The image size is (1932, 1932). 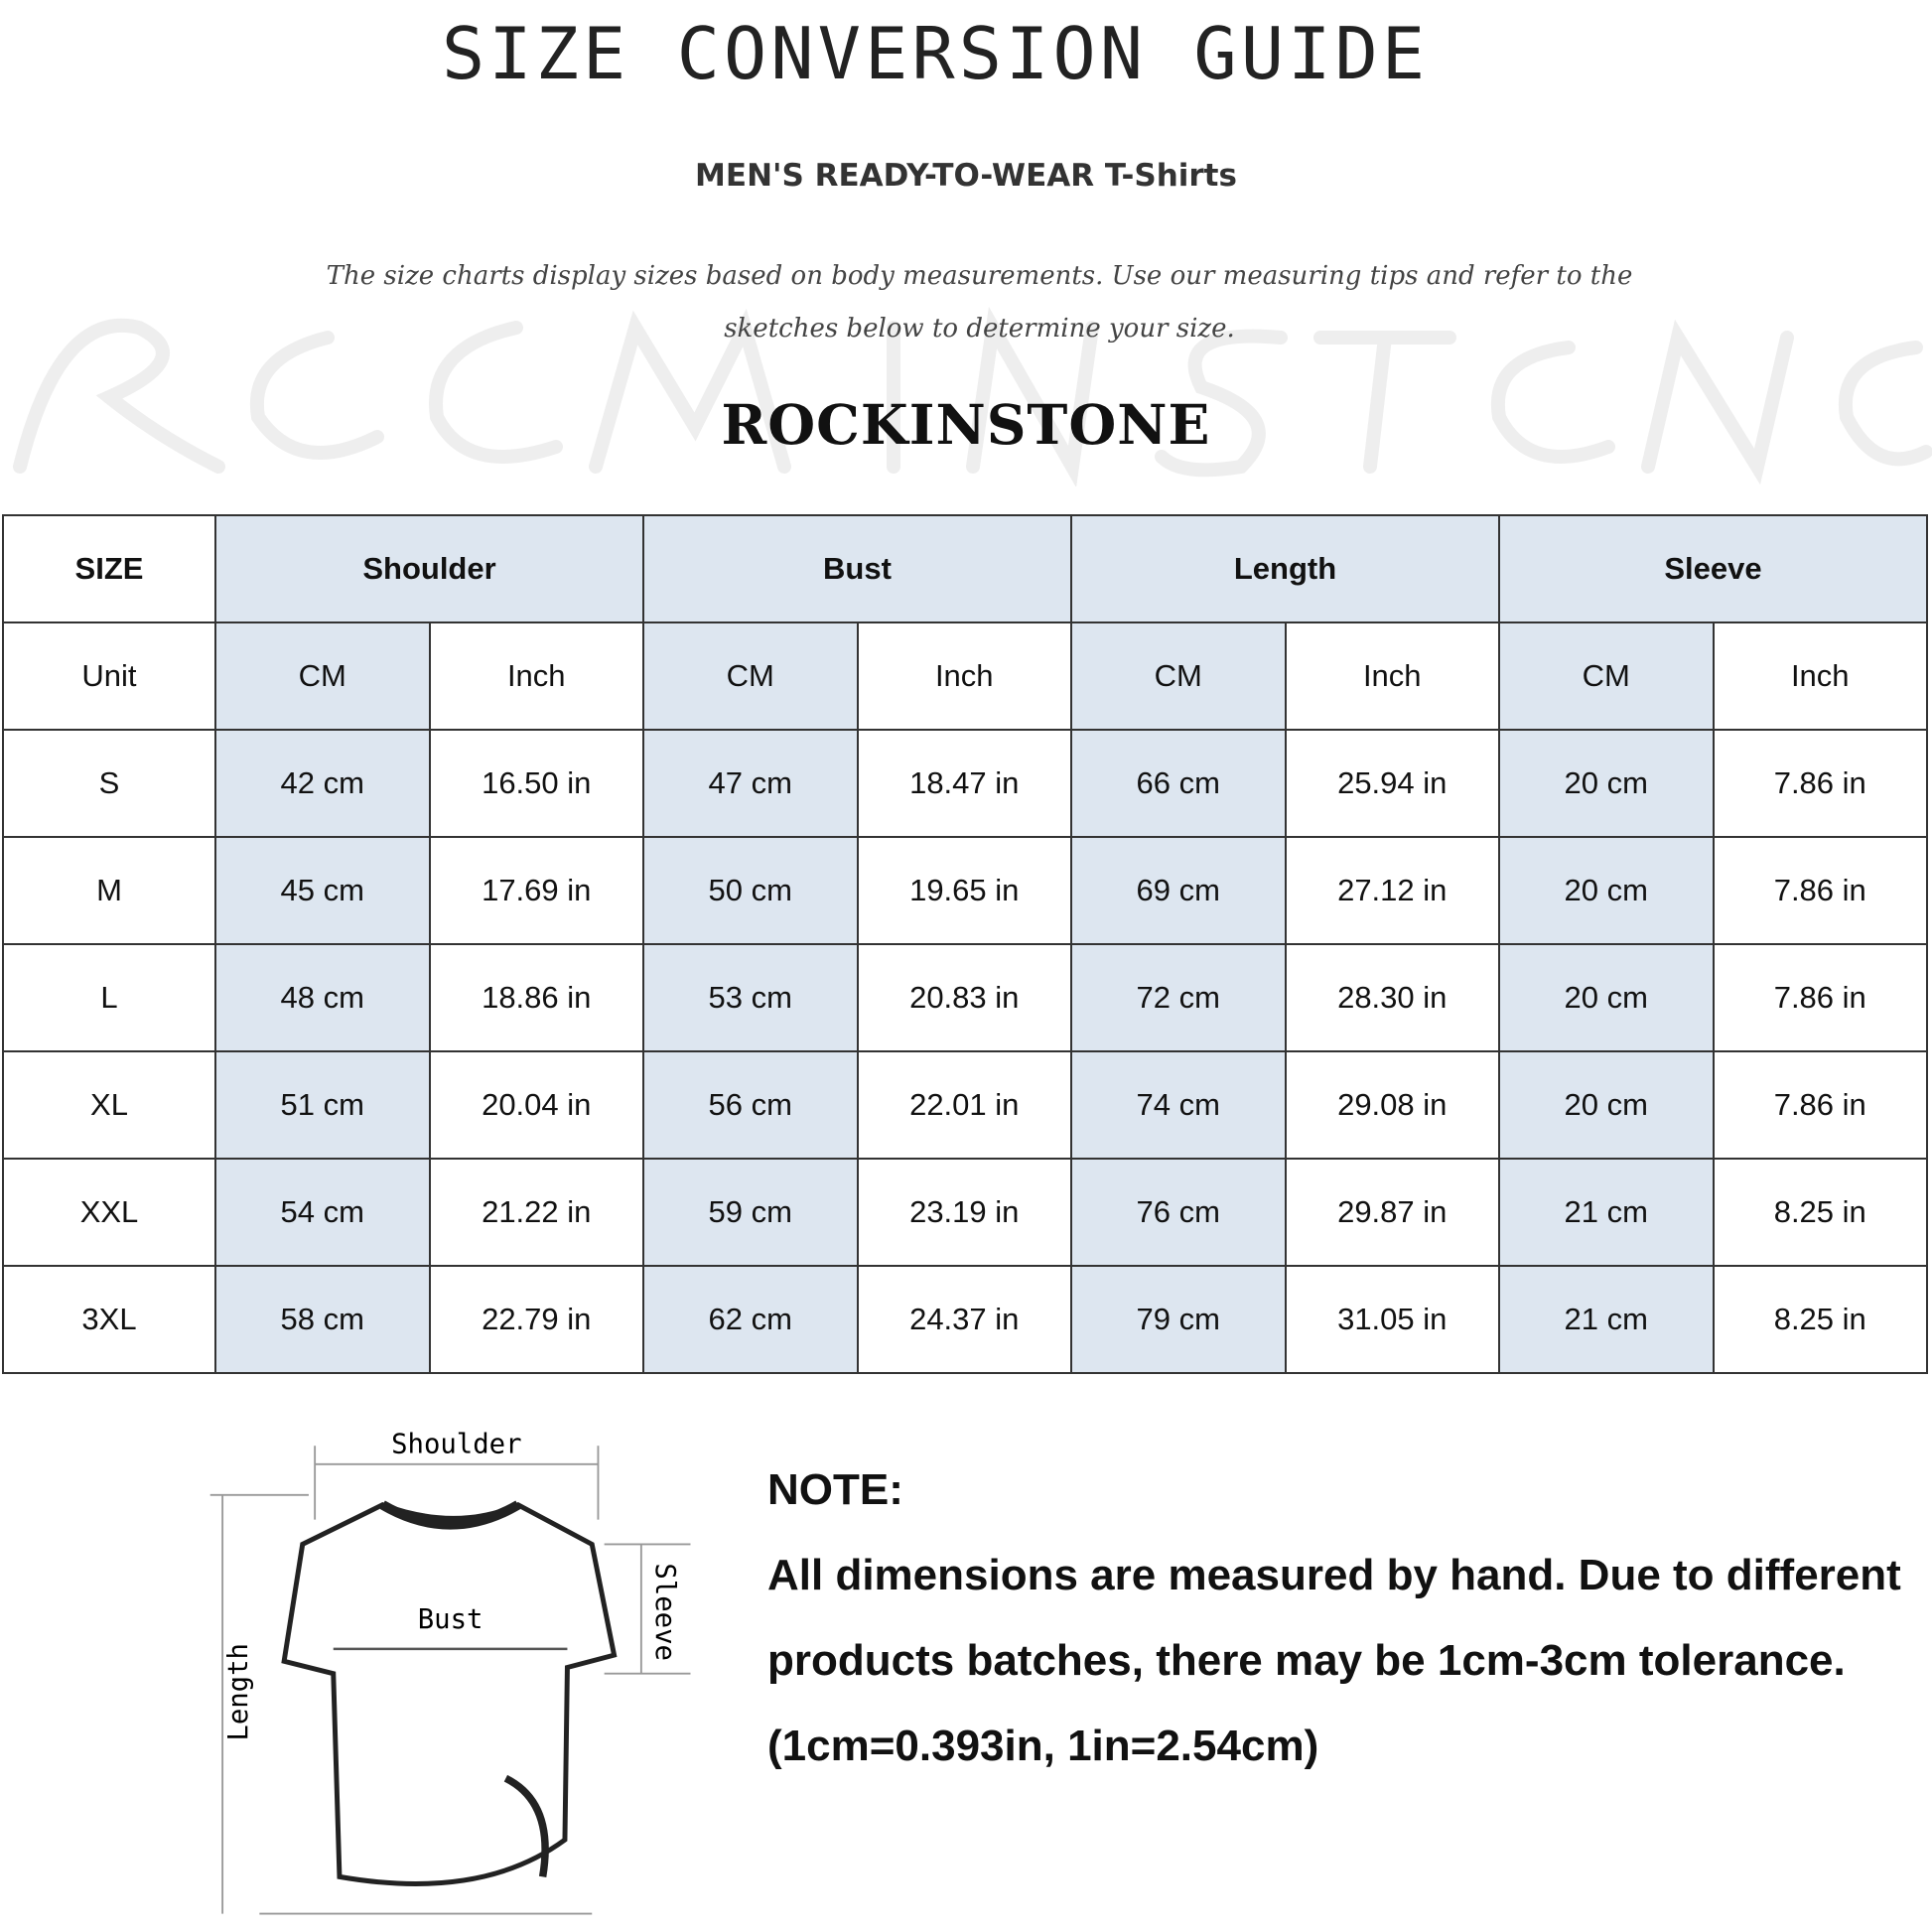 What do you see at coordinates (109, 890) in the screenshot?
I see `size-cell: M` at bounding box center [109, 890].